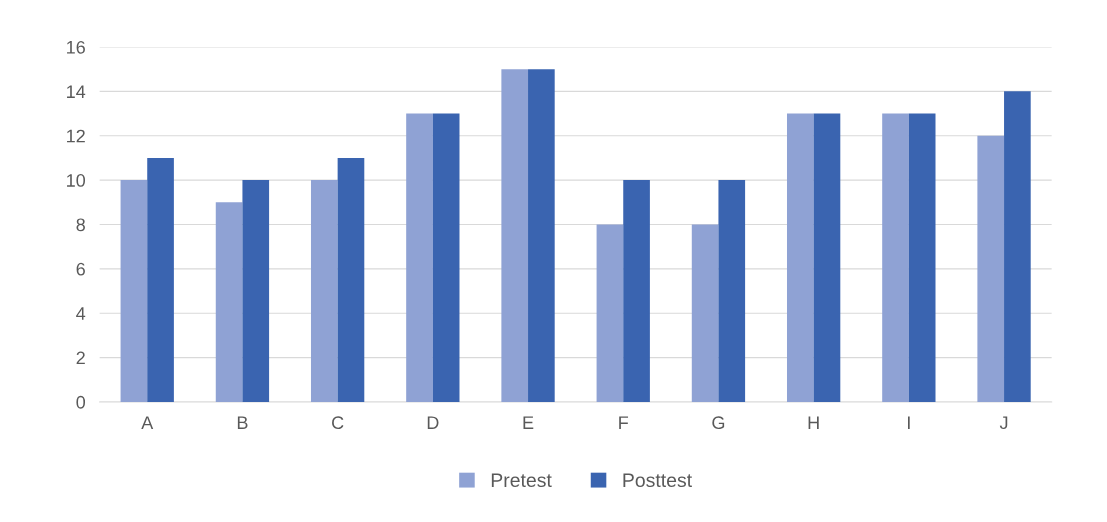  Describe the element at coordinates (1003, 423) in the screenshot. I see `x-tick-label: J` at that location.